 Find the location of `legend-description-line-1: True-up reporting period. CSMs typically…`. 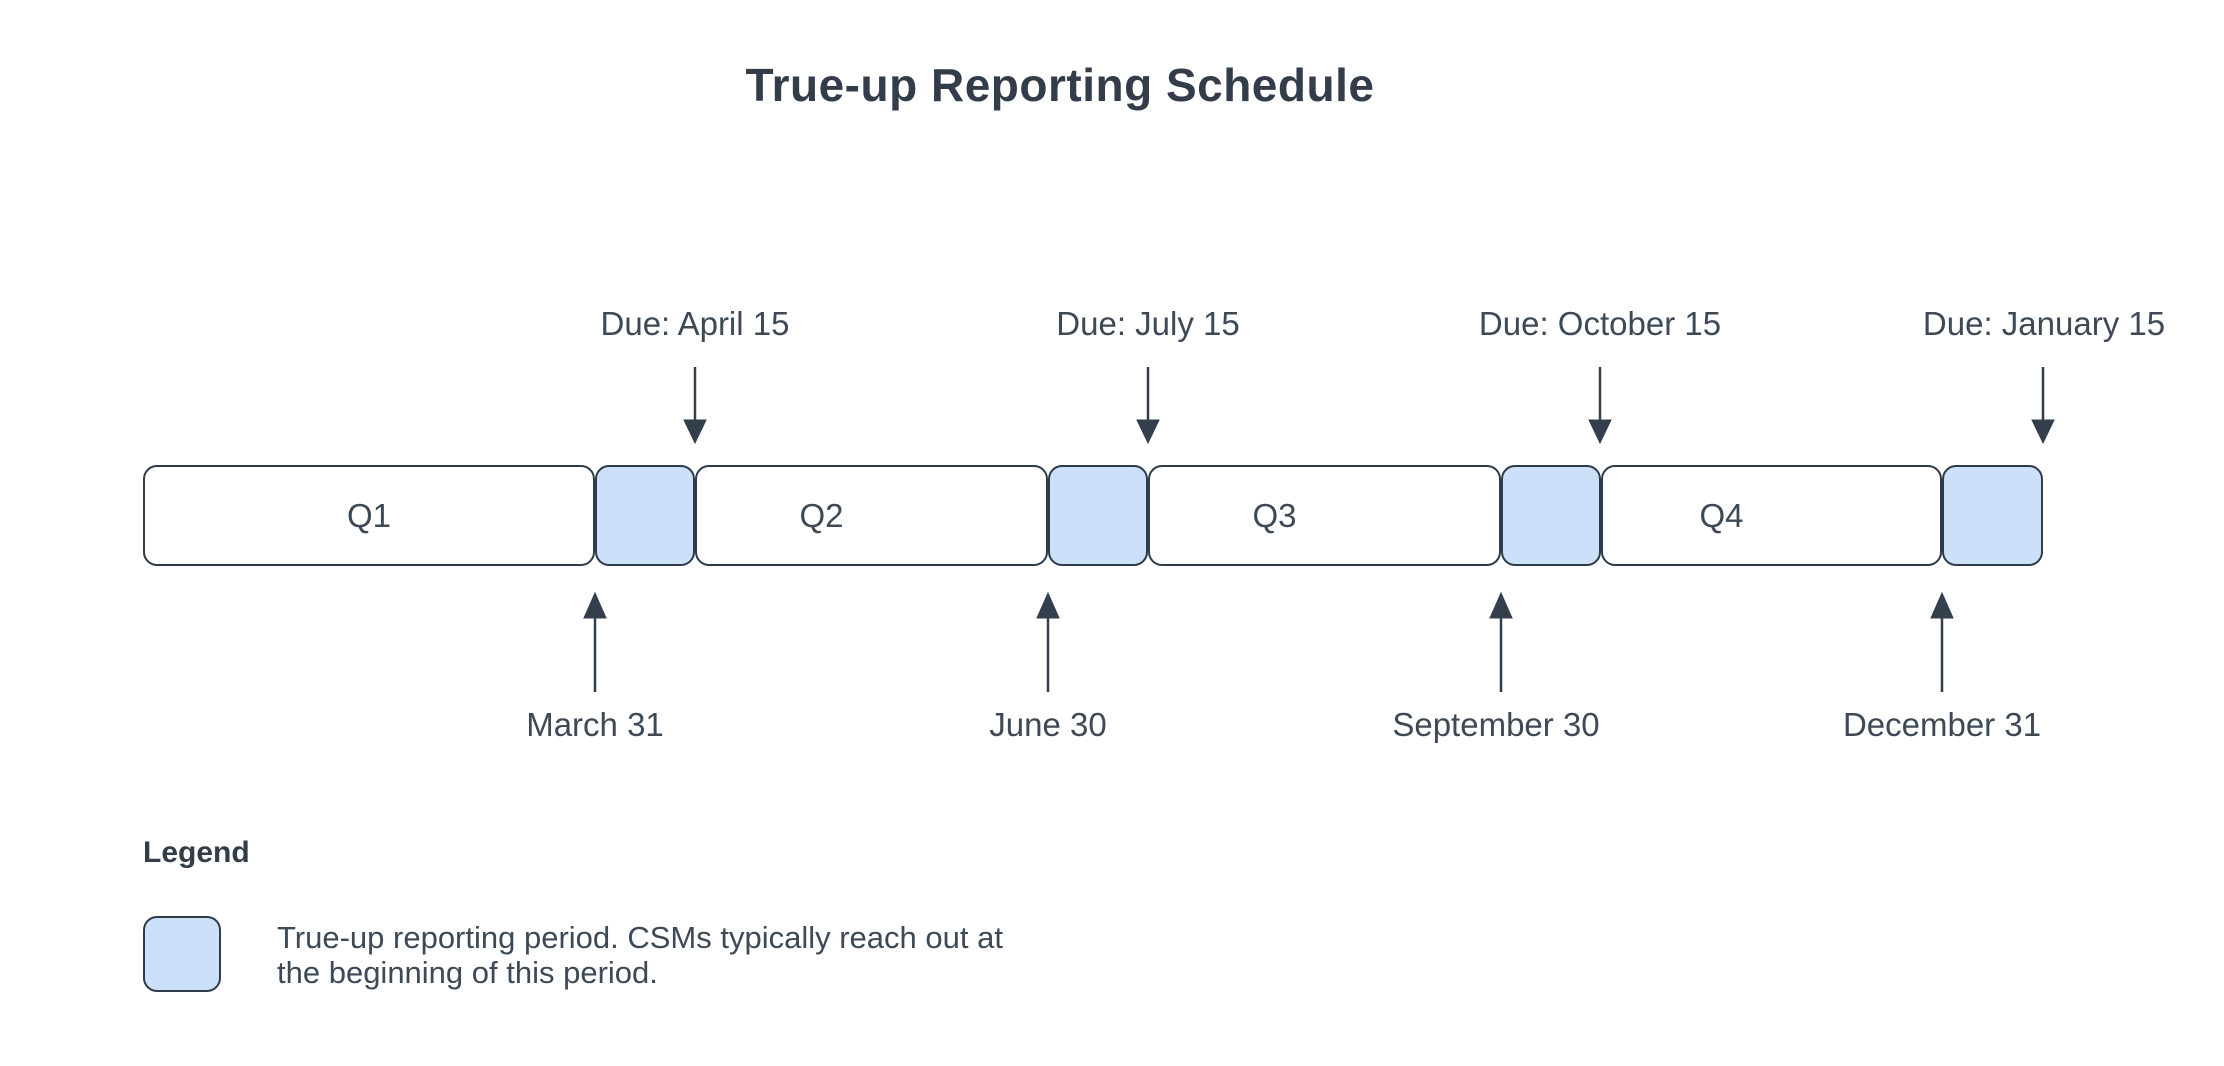

legend-description-line-1: True-up reporting period. CSMs typically… is located at coordinates (640, 937).